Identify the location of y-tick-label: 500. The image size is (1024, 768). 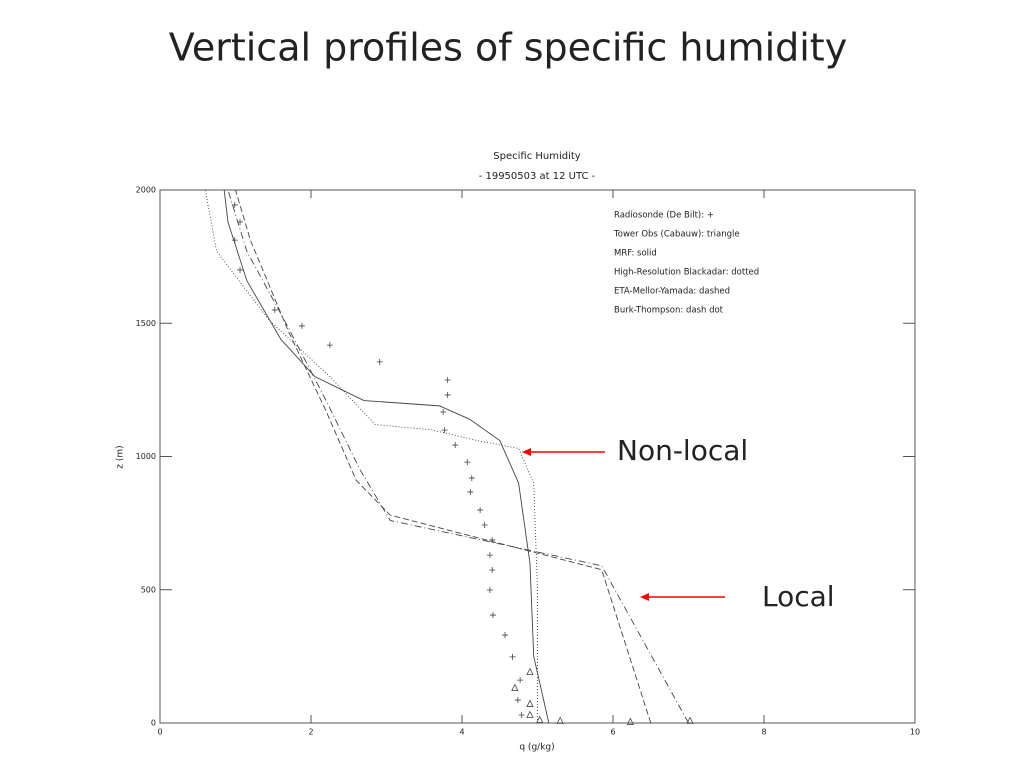
(148, 589).